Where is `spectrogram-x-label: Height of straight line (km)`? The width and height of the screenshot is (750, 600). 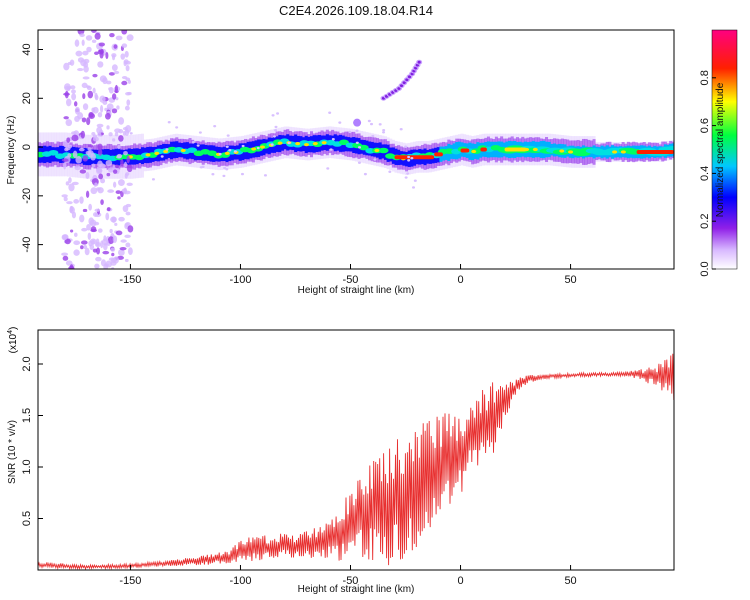 spectrogram-x-label: Height of straight line (km) is located at coordinates (356, 290).